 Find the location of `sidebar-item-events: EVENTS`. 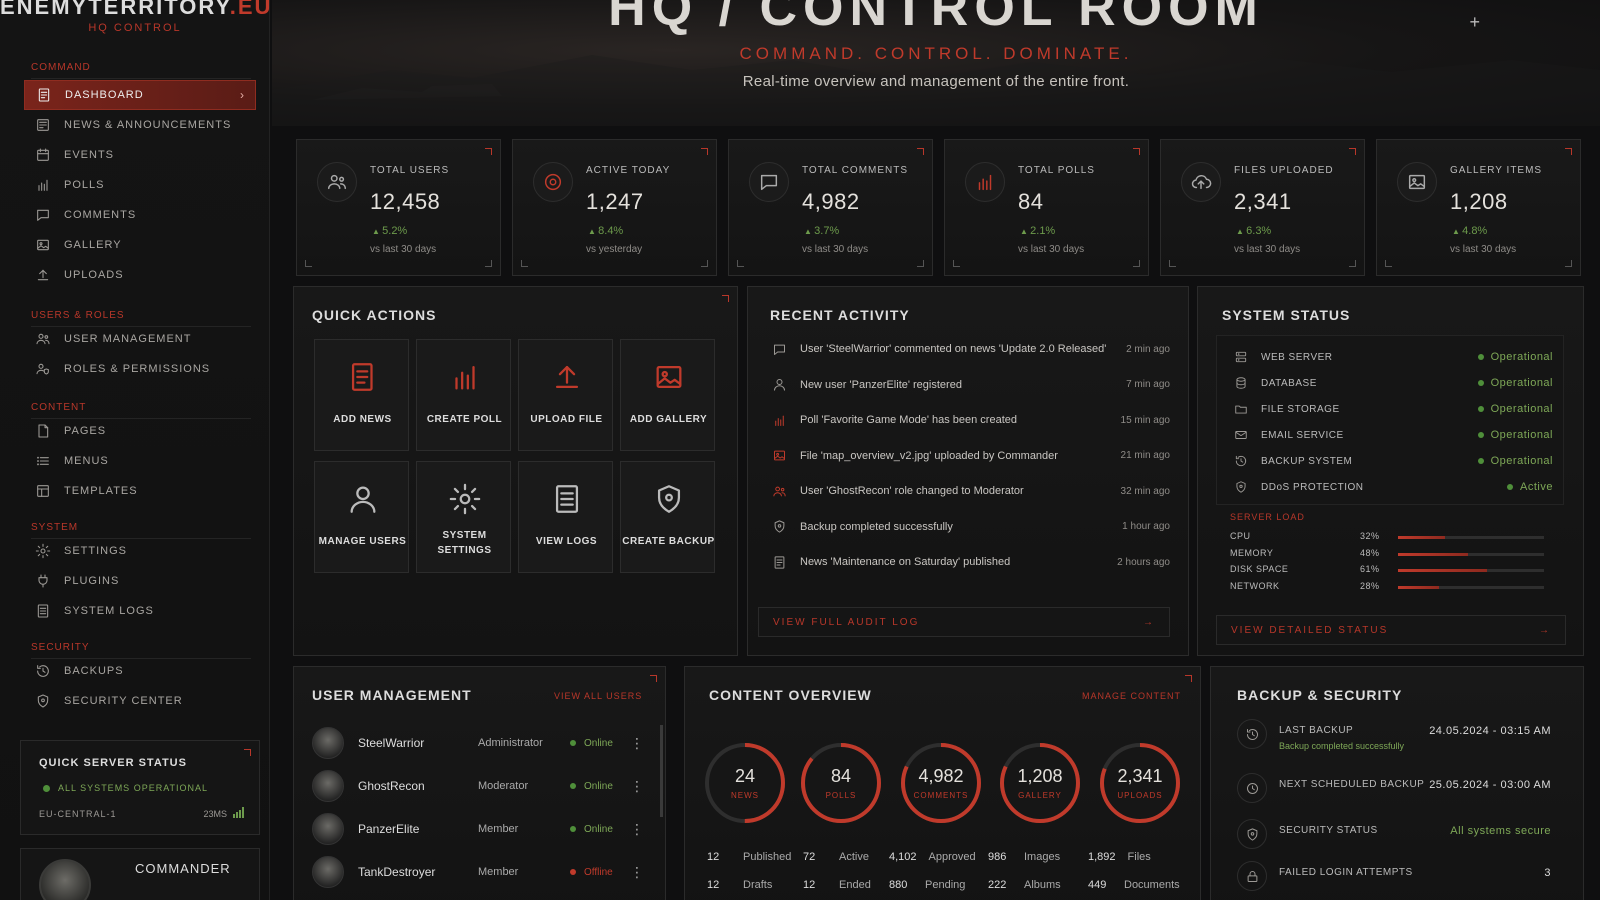

sidebar-item-events: EVENTS is located at coordinates (140, 155).